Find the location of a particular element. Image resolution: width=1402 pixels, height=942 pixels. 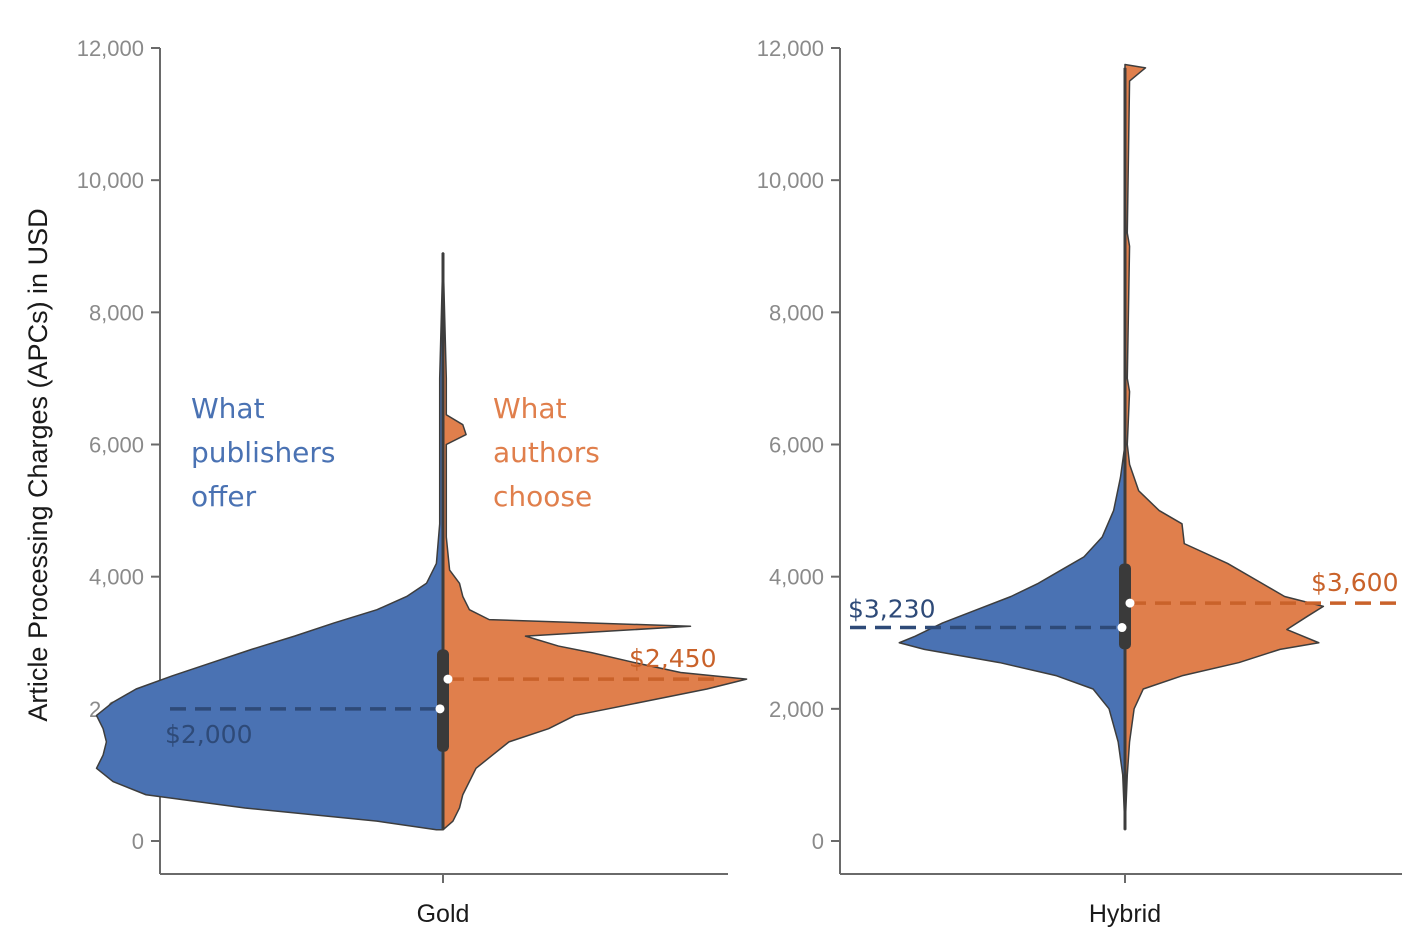

x-tick-label: Hybrid is located at coordinates (1125, 914).